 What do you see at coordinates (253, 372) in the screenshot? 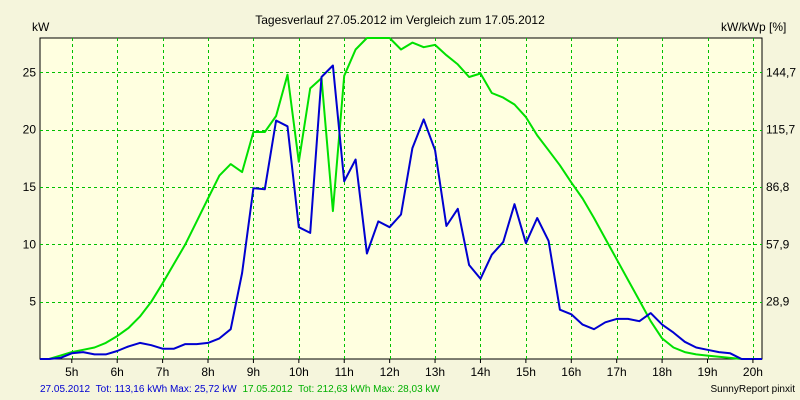
I see `x-tick-label: 9h` at bounding box center [253, 372].